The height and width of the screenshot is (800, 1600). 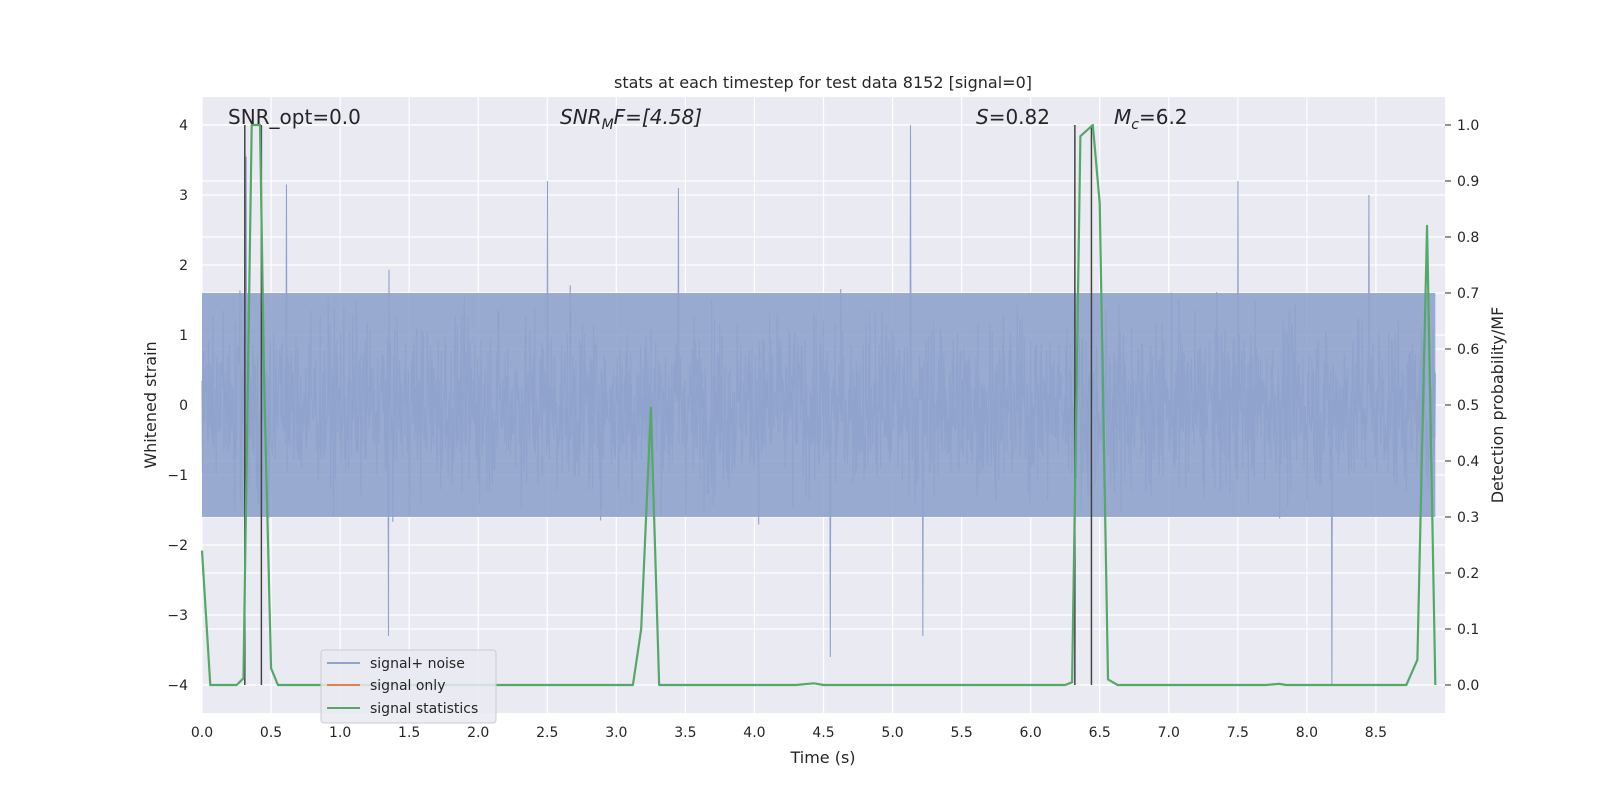 What do you see at coordinates (822, 757) in the screenshot?
I see `x-axis-label: Time (s)` at bounding box center [822, 757].